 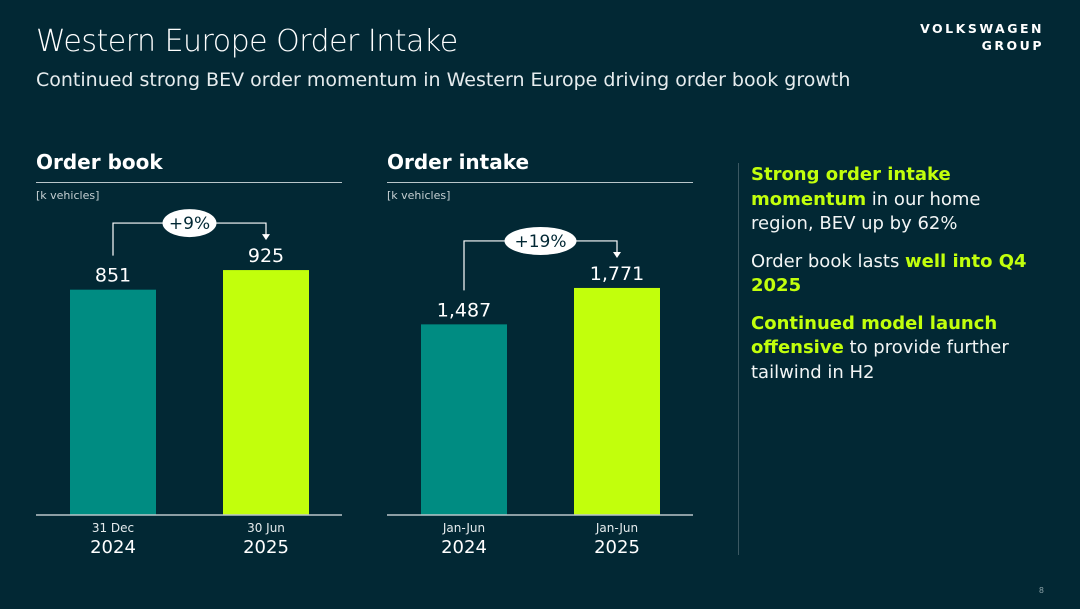 I want to click on page-title: Western Europe Order Intake, so click(x=247, y=41).